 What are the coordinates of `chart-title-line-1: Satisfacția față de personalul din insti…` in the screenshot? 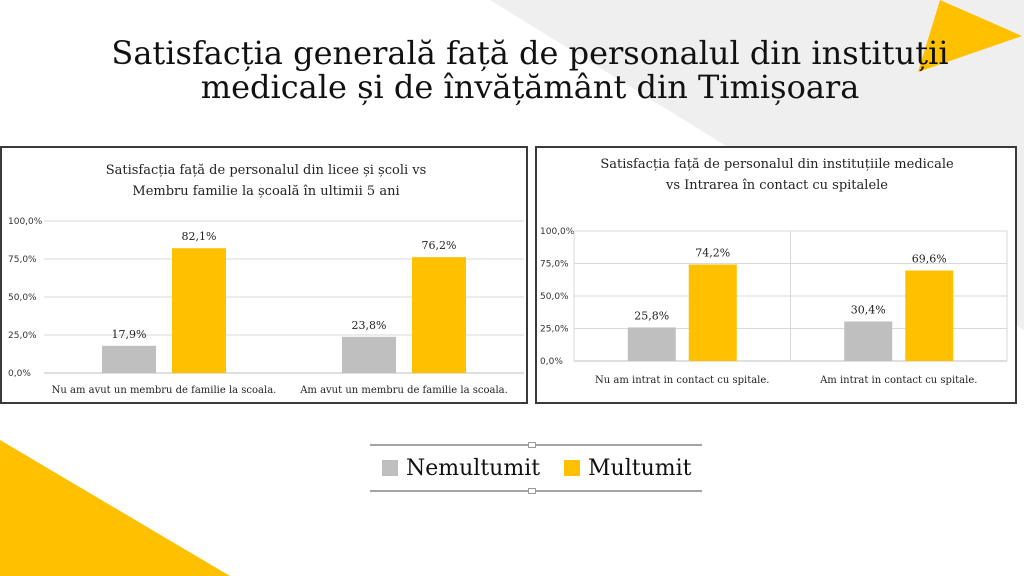 It's located at (777, 164).